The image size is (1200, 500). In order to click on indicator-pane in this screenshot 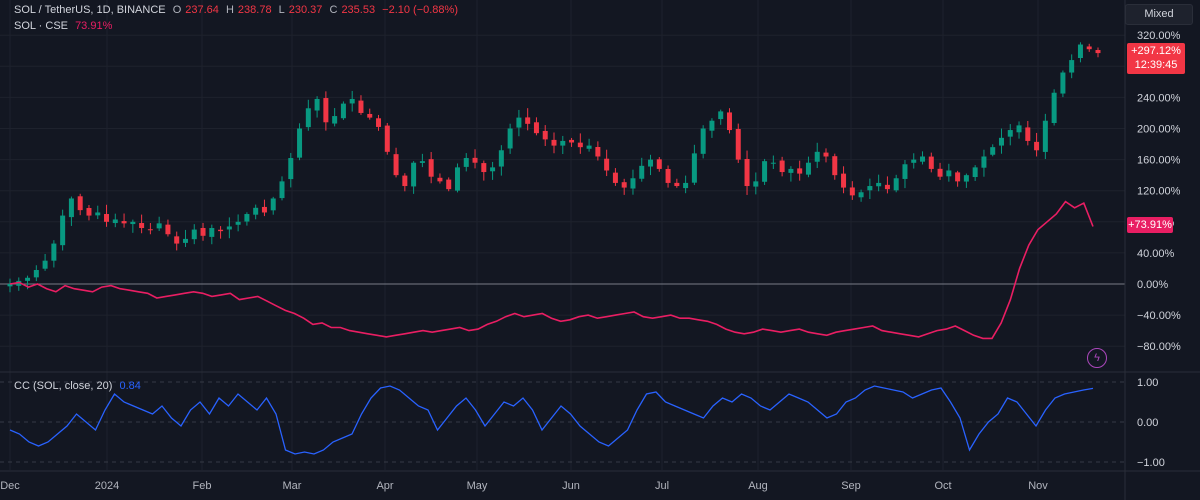, I will do `click(551, 420)`.